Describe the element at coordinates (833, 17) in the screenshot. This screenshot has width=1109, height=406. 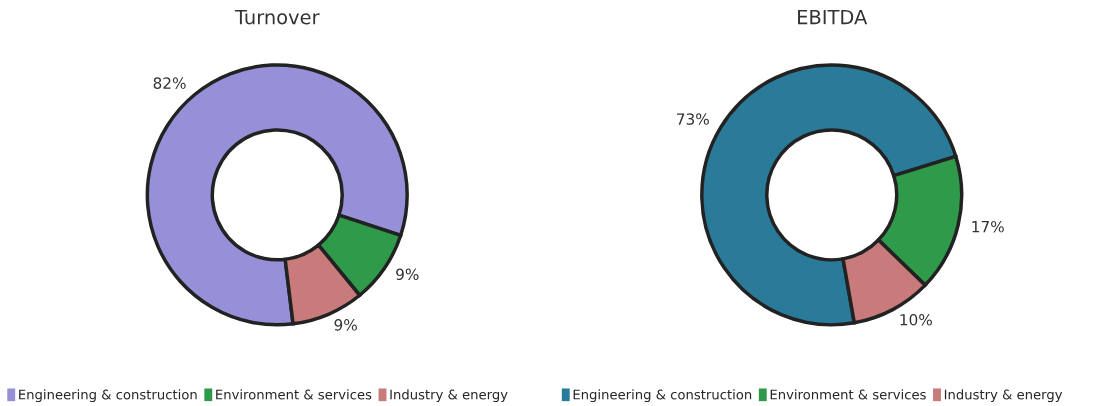
I see `chart-title: EBITDA` at that location.